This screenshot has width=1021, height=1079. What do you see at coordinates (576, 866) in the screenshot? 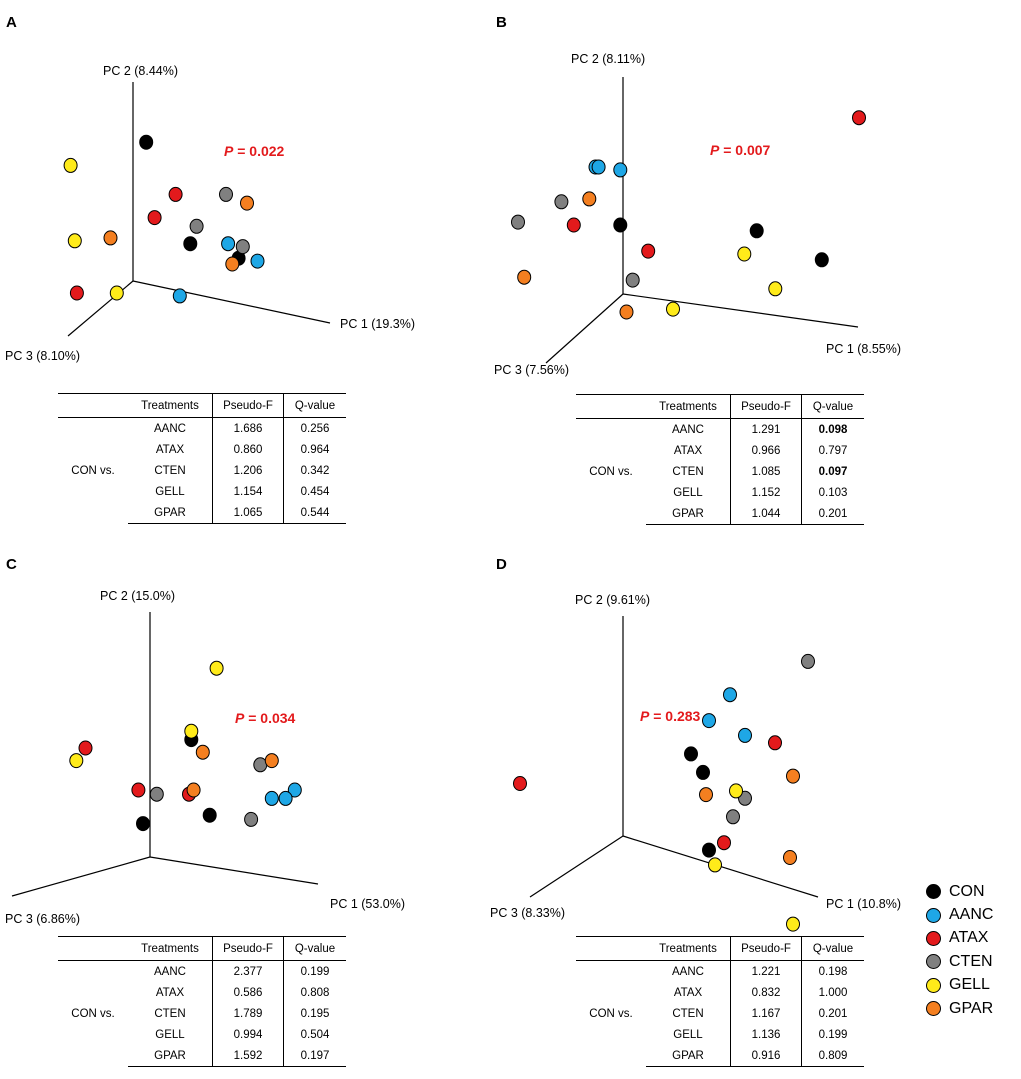
I see `panel-d-pc3-axis` at bounding box center [576, 866].